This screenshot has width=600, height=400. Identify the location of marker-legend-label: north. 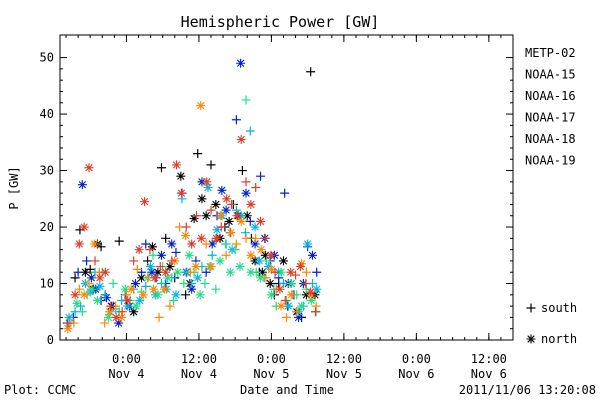
(559, 339).